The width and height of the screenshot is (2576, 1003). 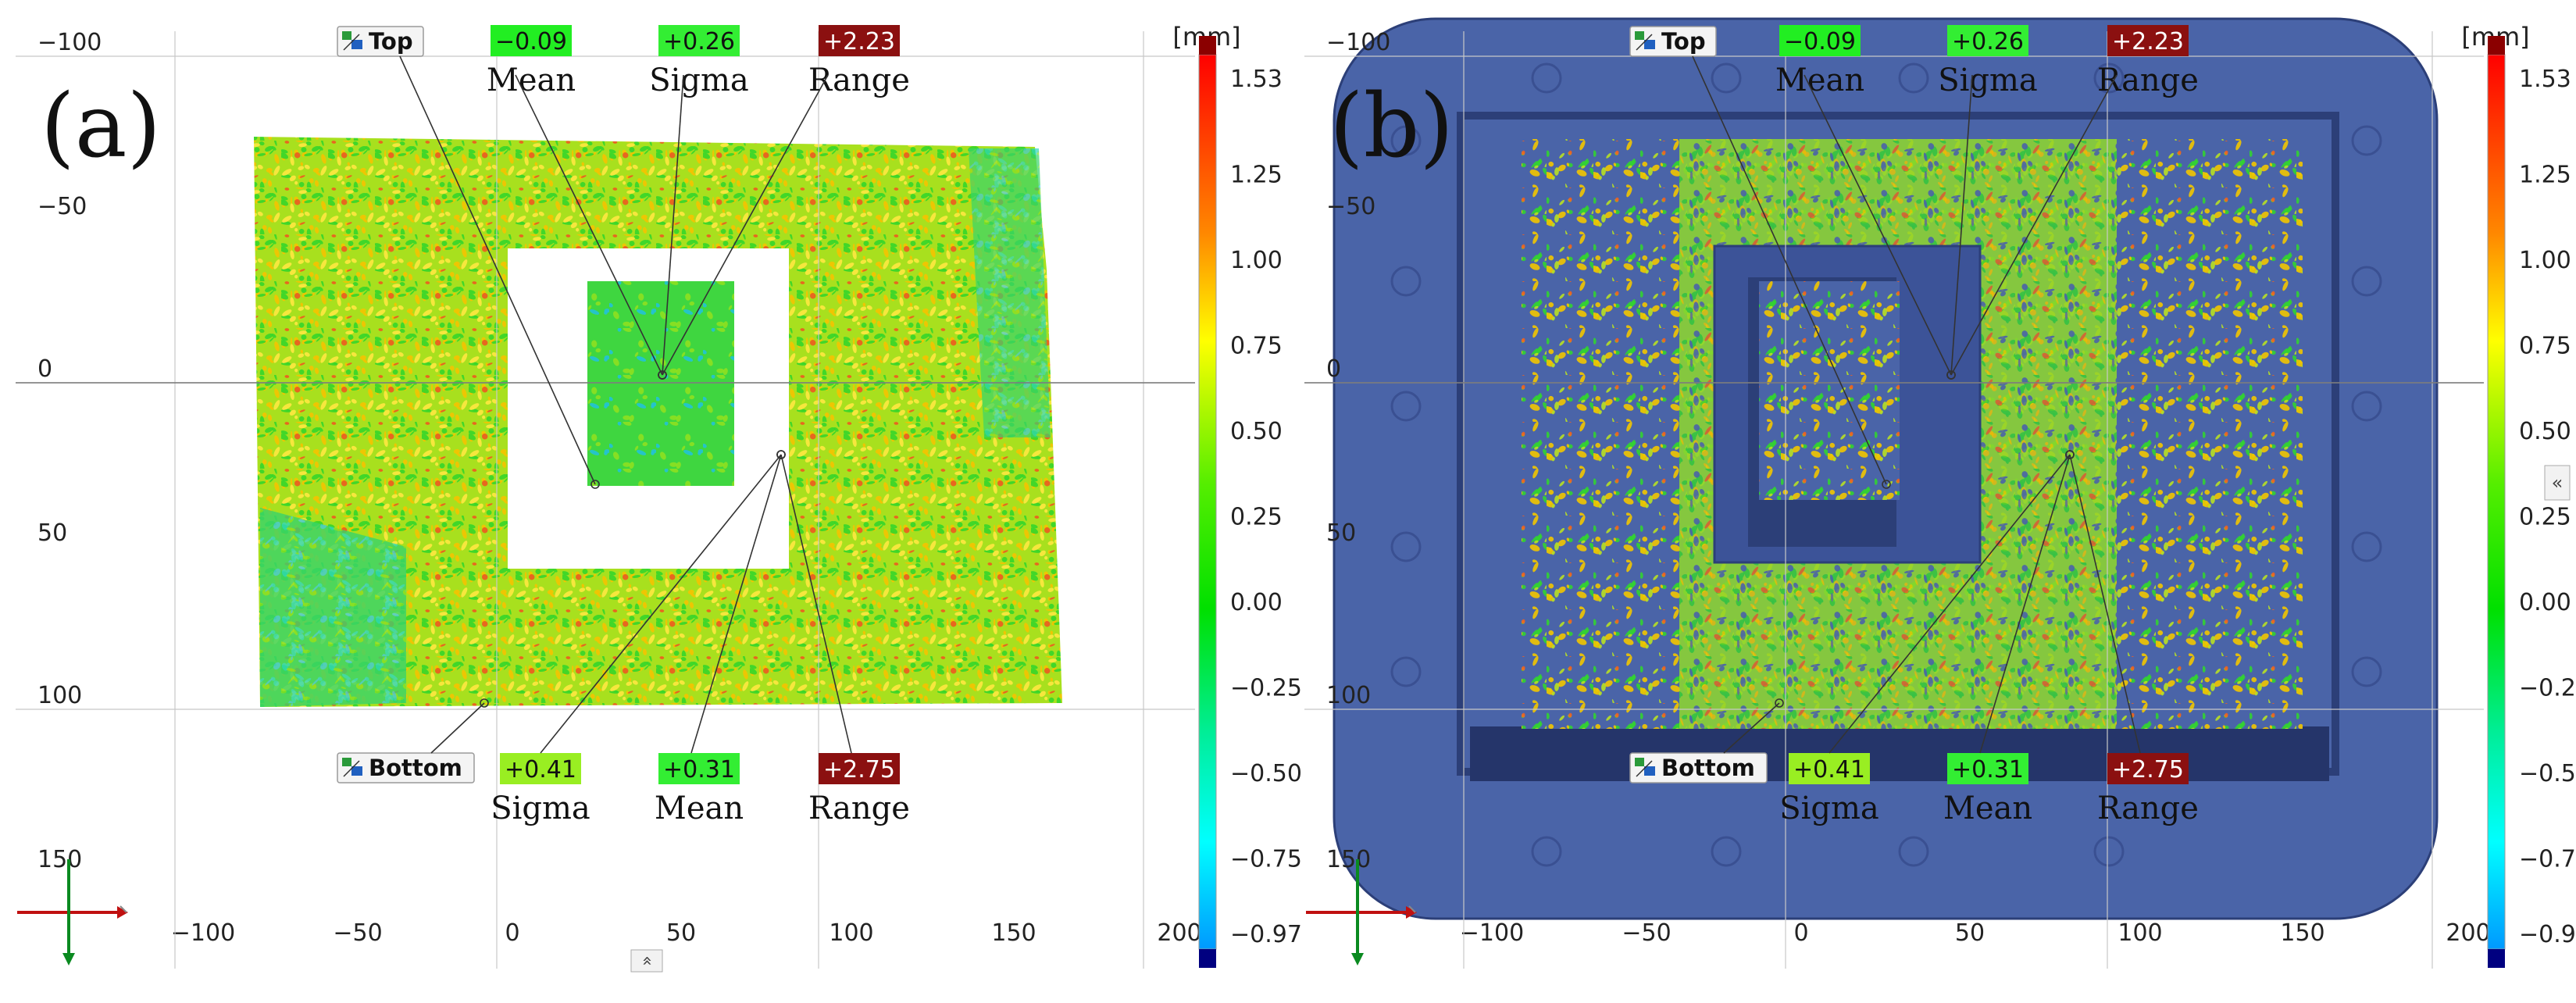 What do you see at coordinates (2545, 517) in the screenshot?
I see `colorbar-tick-label: 0.25` at bounding box center [2545, 517].